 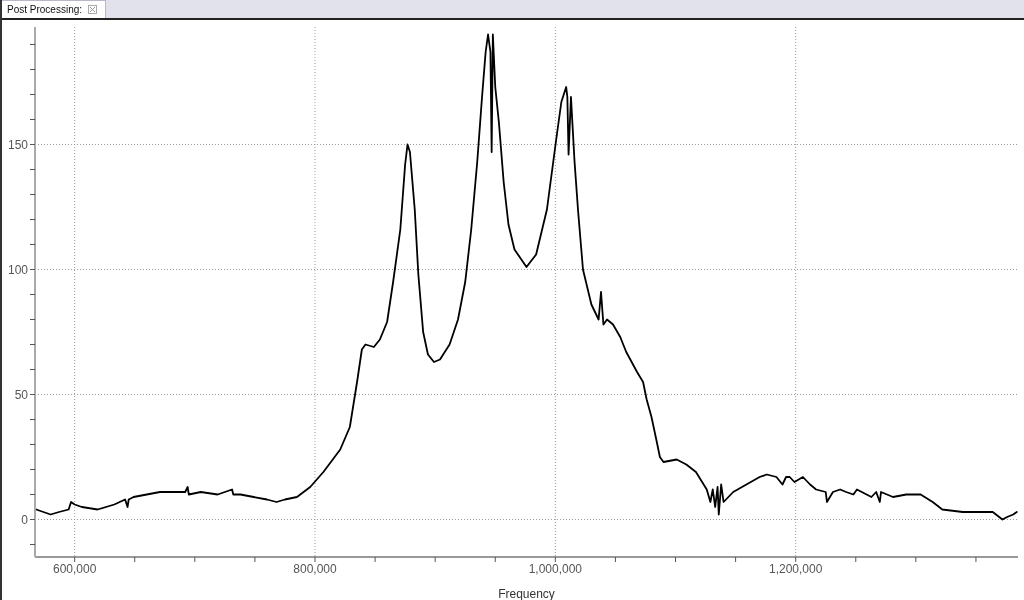 What do you see at coordinates (21, 394) in the screenshot?
I see `y-tick-label: 50` at bounding box center [21, 394].